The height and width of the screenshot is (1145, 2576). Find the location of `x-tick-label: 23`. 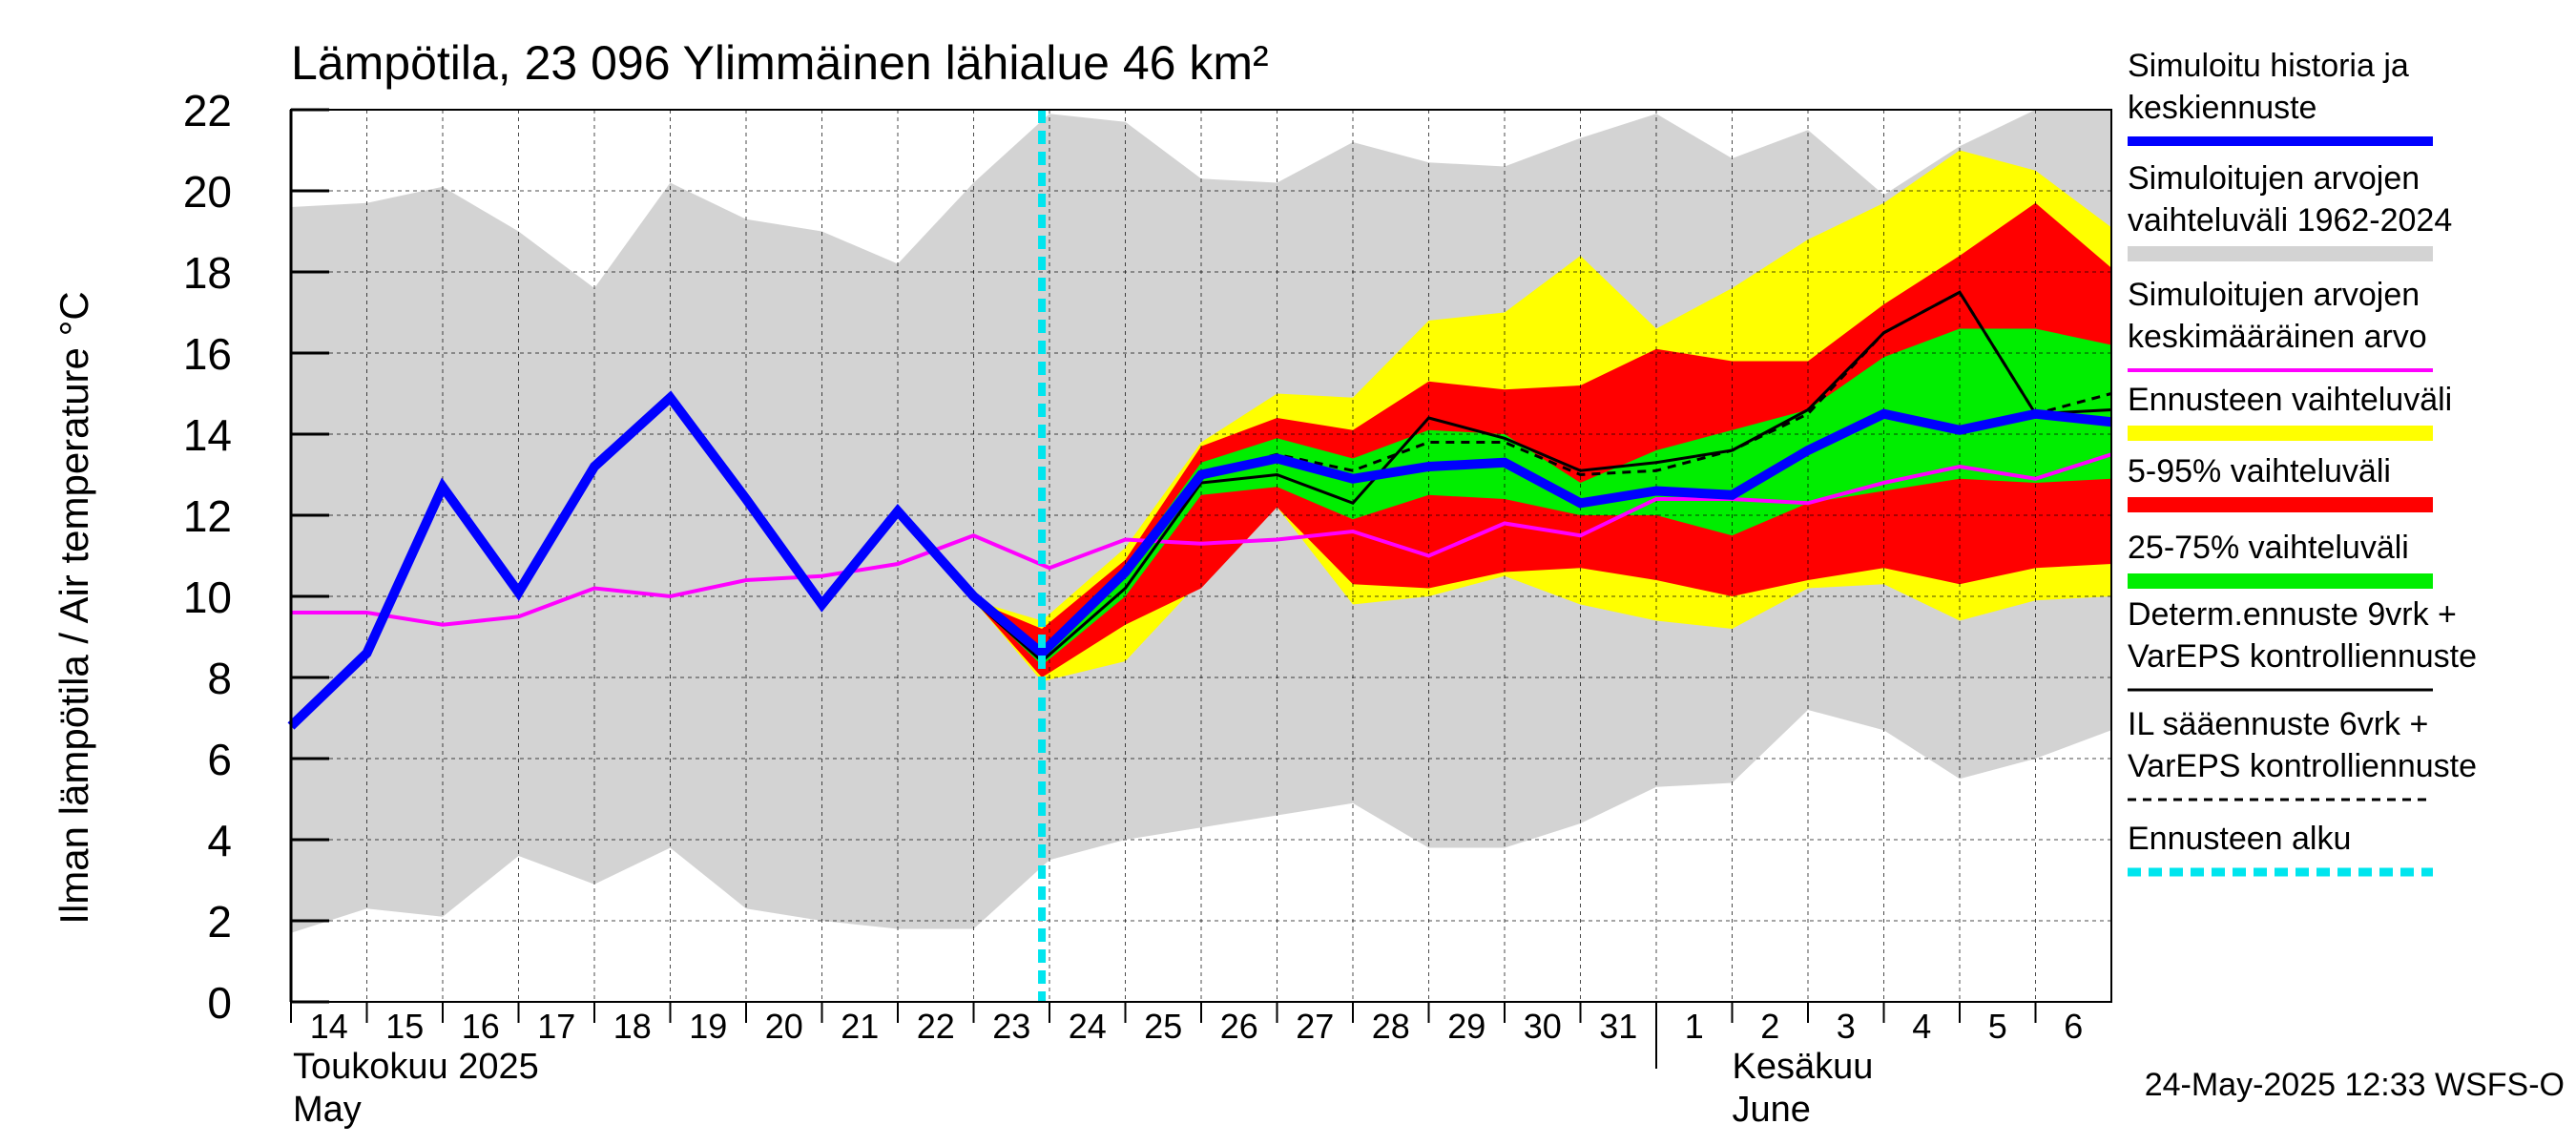

x-tick-label: 23 is located at coordinates (1011, 1026).